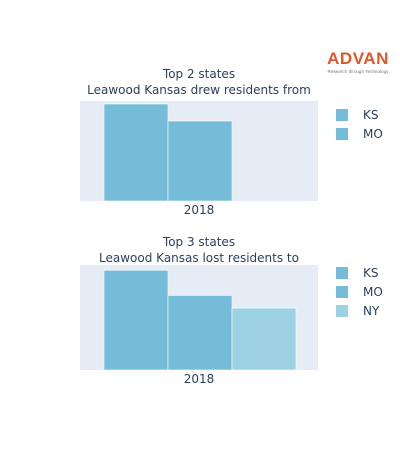 This screenshot has width=400, height=450. Describe the element at coordinates (199, 90) in the screenshot. I see `chart-title-line: Leawood Kansas drew residents from` at that location.